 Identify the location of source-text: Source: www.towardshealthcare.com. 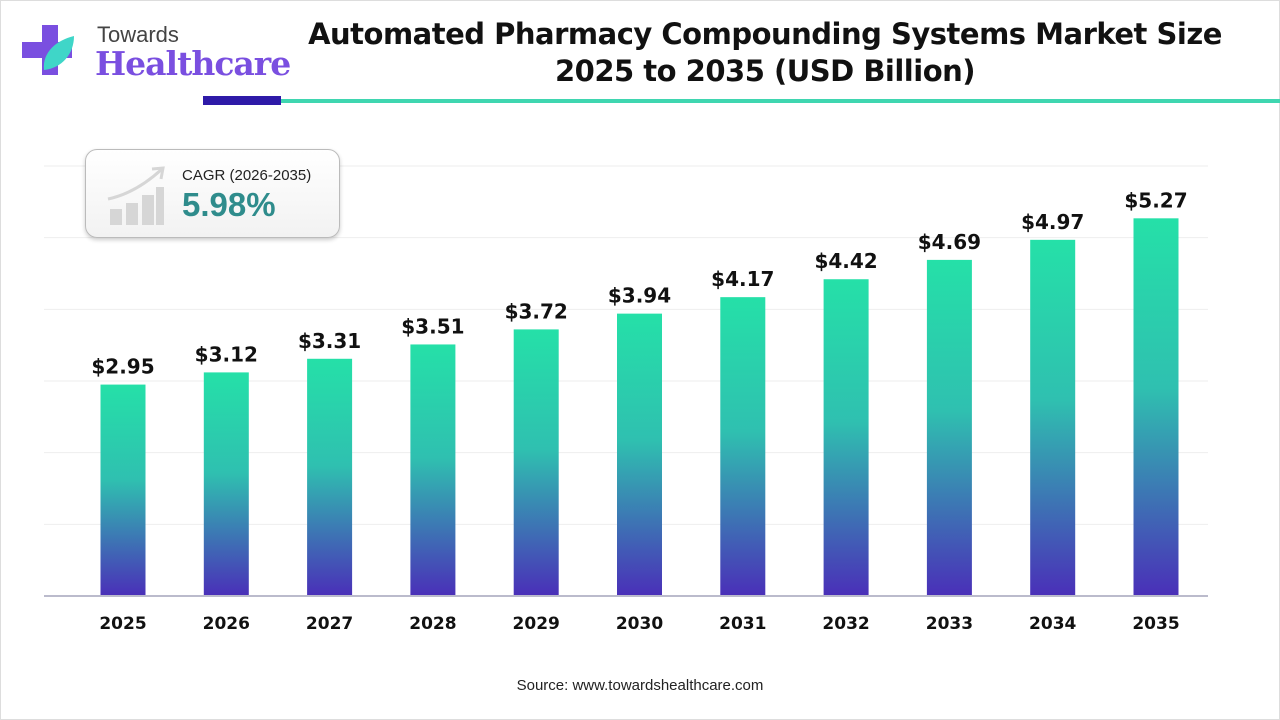
(640, 685).